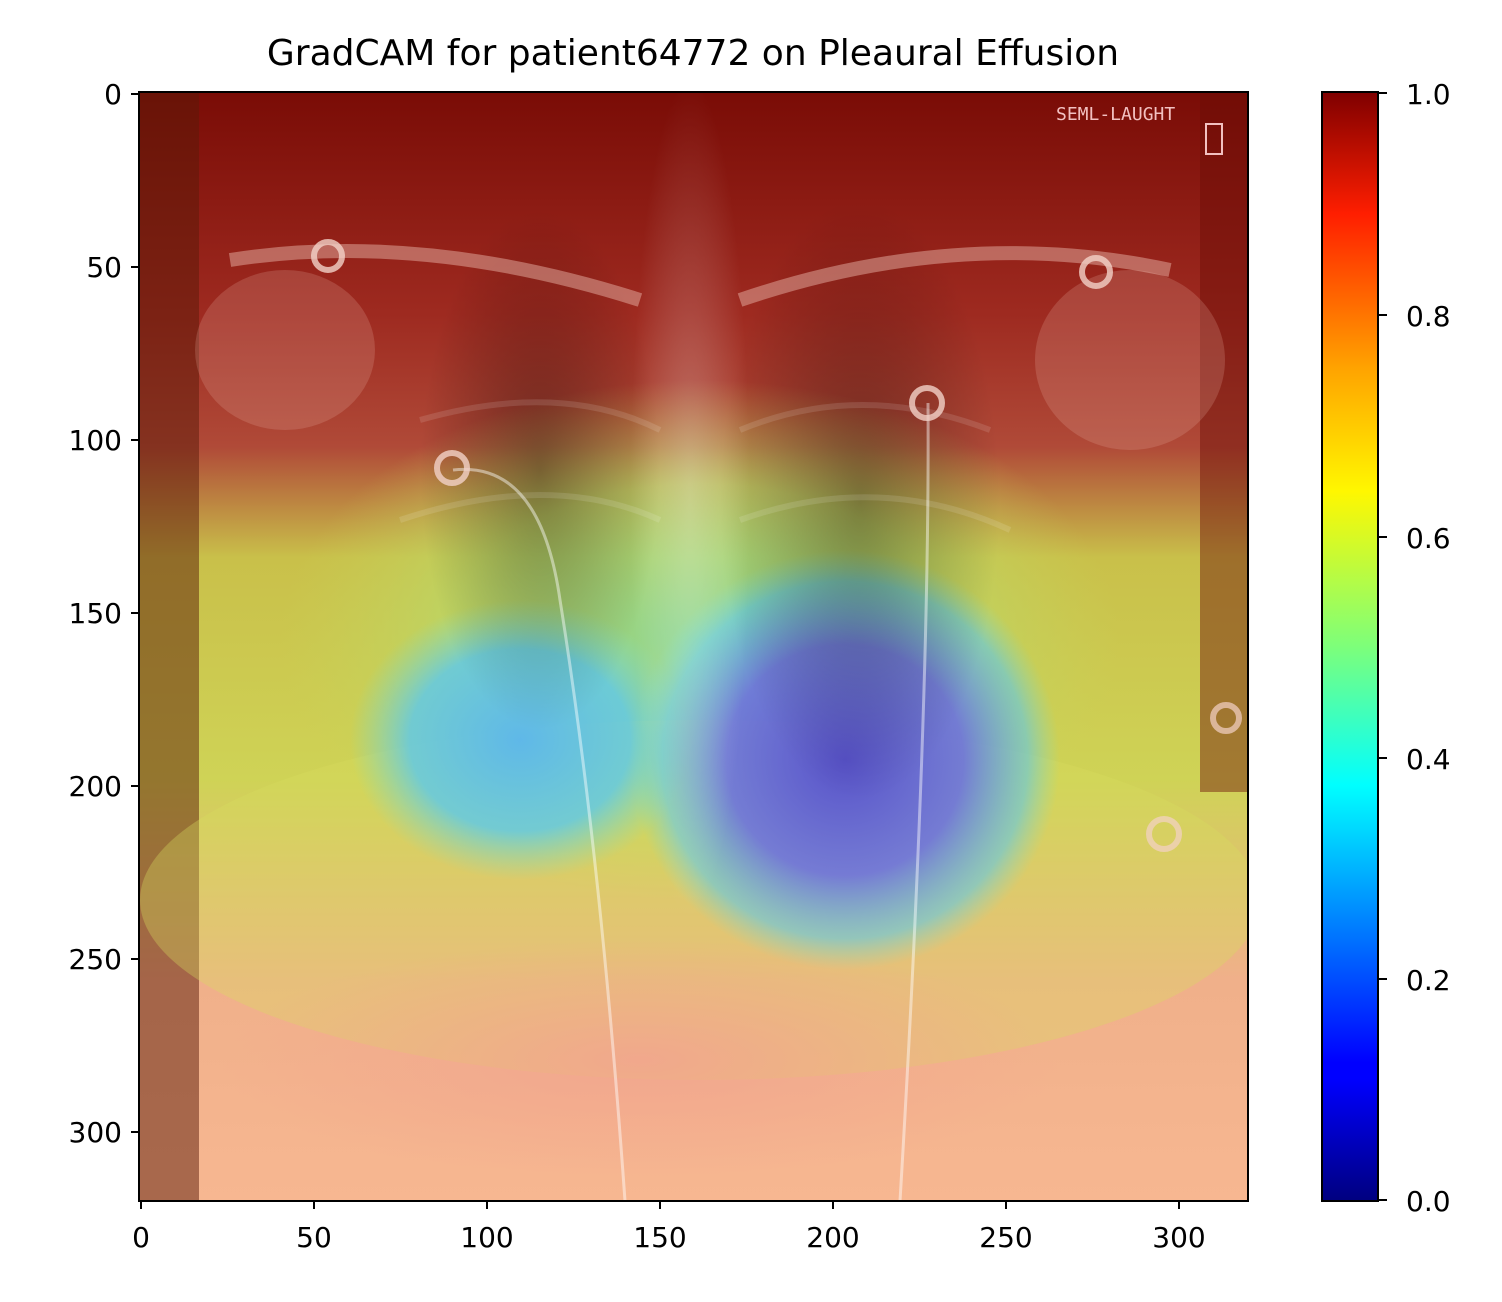 This screenshot has width=1502, height=1302. I want to click on y-axis: 0 50 100 150 200 250 300, so click(104, 613).